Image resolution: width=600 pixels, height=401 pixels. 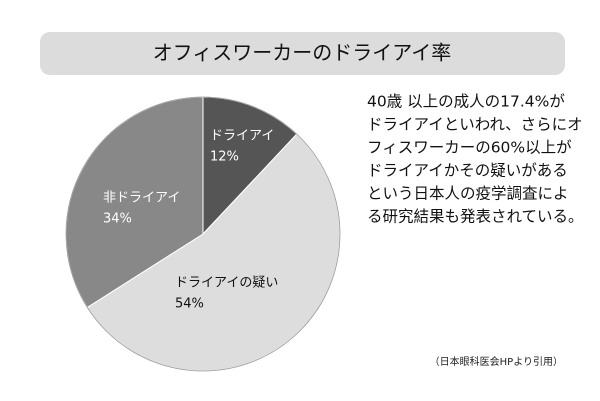 I want to click on chart-title: オフィスワーカーのドライアイ率, so click(x=302, y=53).